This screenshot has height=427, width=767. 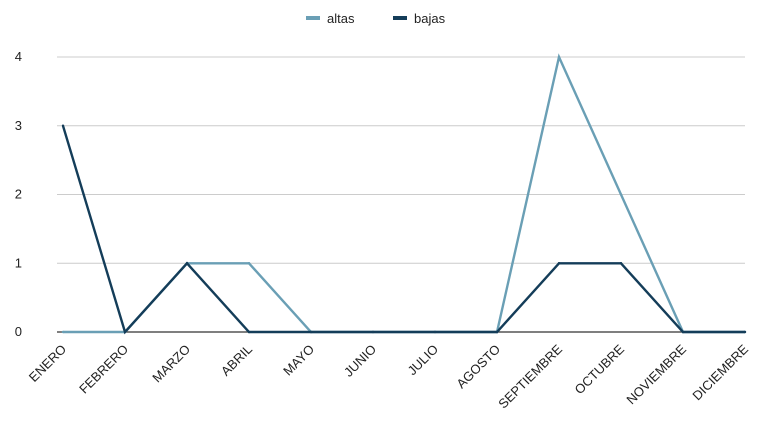 What do you see at coordinates (656, 374) in the screenshot?
I see `x-tick-label: NOVIEMBRE` at bounding box center [656, 374].